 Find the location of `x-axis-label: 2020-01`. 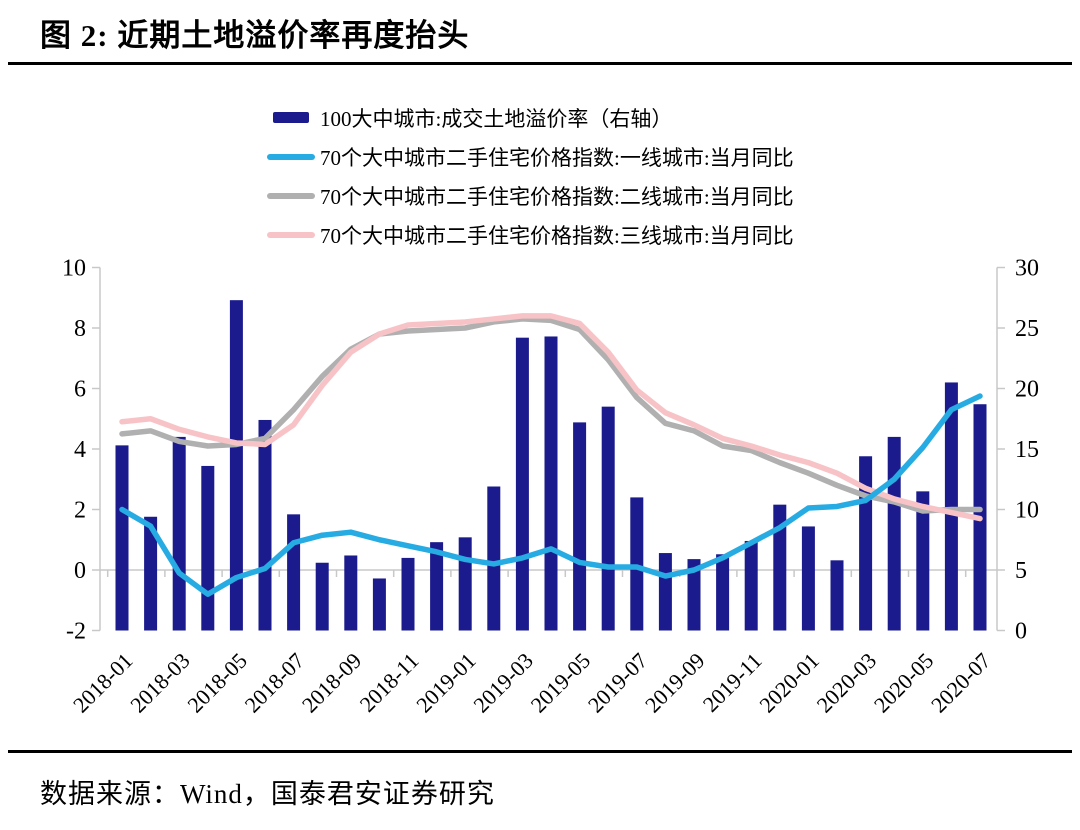

x-axis-label: 2020-01 is located at coordinates (789, 683).